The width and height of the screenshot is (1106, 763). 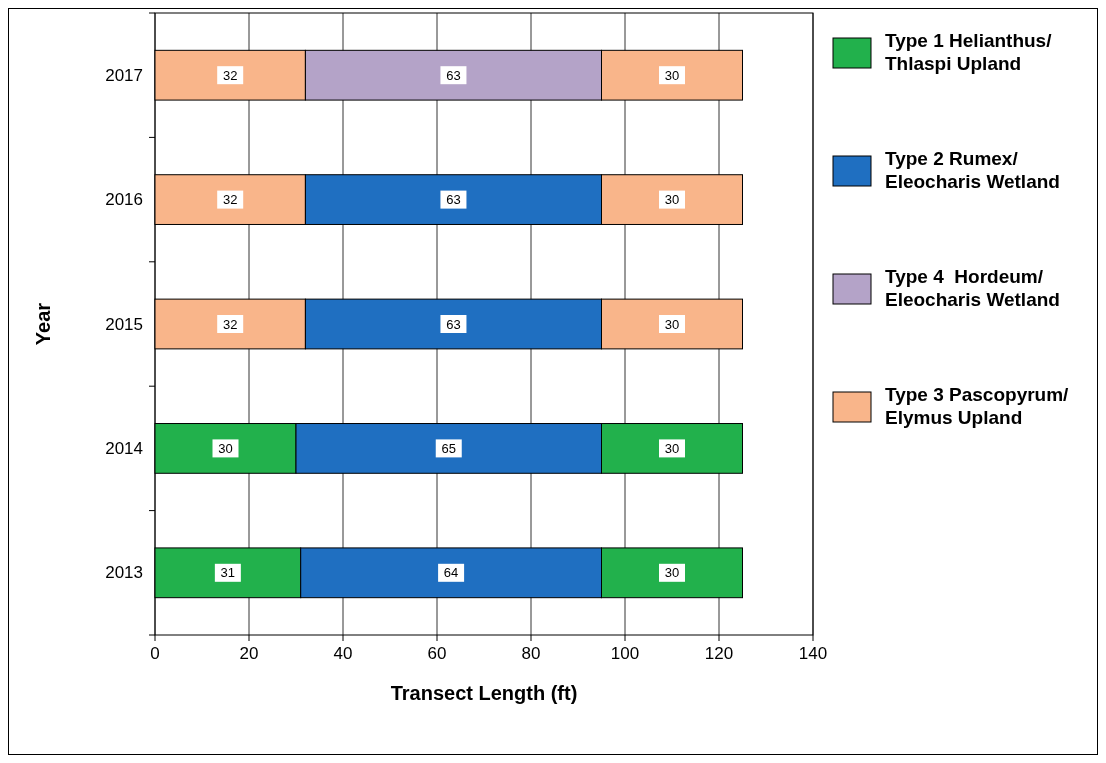 What do you see at coordinates (437, 653) in the screenshot?
I see `x-tick-label: 60` at bounding box center [437, 653].